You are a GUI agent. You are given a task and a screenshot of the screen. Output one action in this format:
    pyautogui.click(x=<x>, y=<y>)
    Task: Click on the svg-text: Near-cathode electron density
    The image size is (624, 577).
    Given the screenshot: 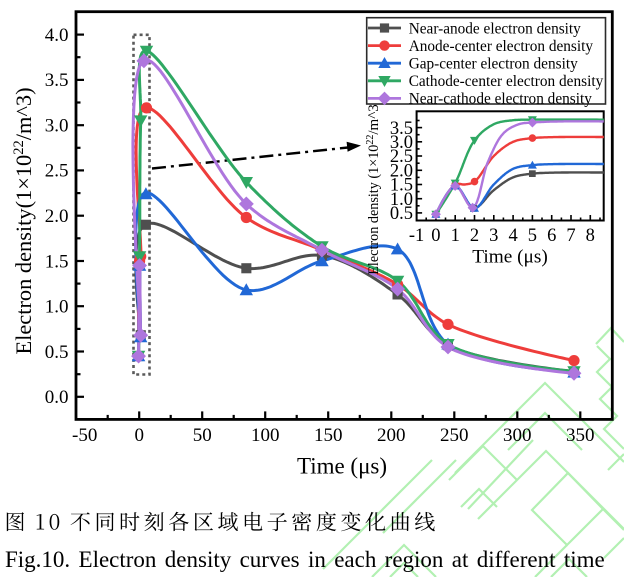 What is the action you would take?
    pyautogui.click(x=501, y=99)
    